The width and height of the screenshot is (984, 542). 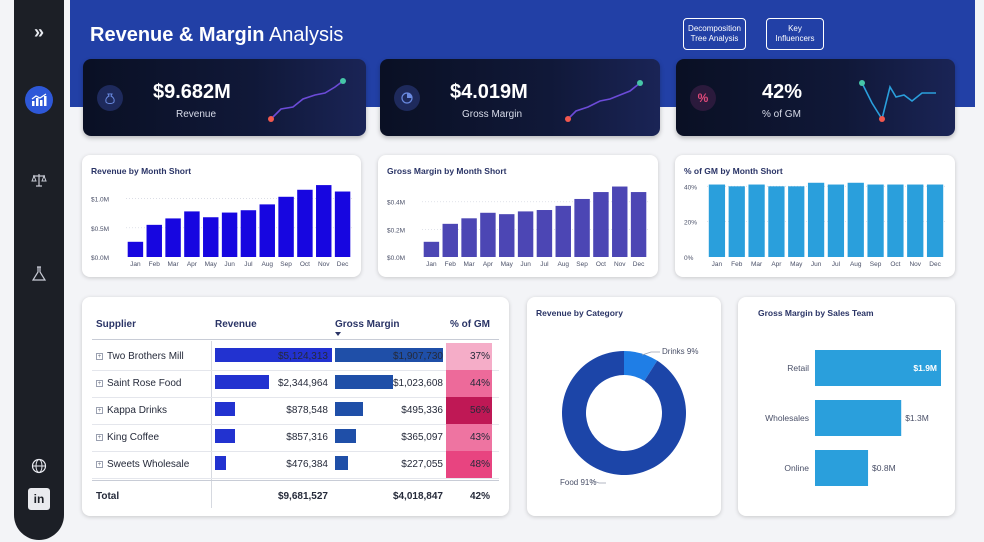 I want to click on donut-slice-drinks, so click(x=641, y=366).